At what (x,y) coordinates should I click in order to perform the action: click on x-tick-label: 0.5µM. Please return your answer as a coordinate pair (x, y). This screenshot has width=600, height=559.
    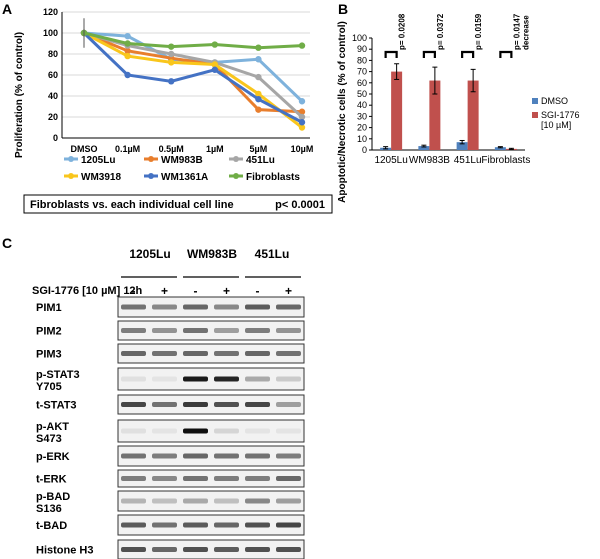
    Looking at the image, I should click on (171, 149).